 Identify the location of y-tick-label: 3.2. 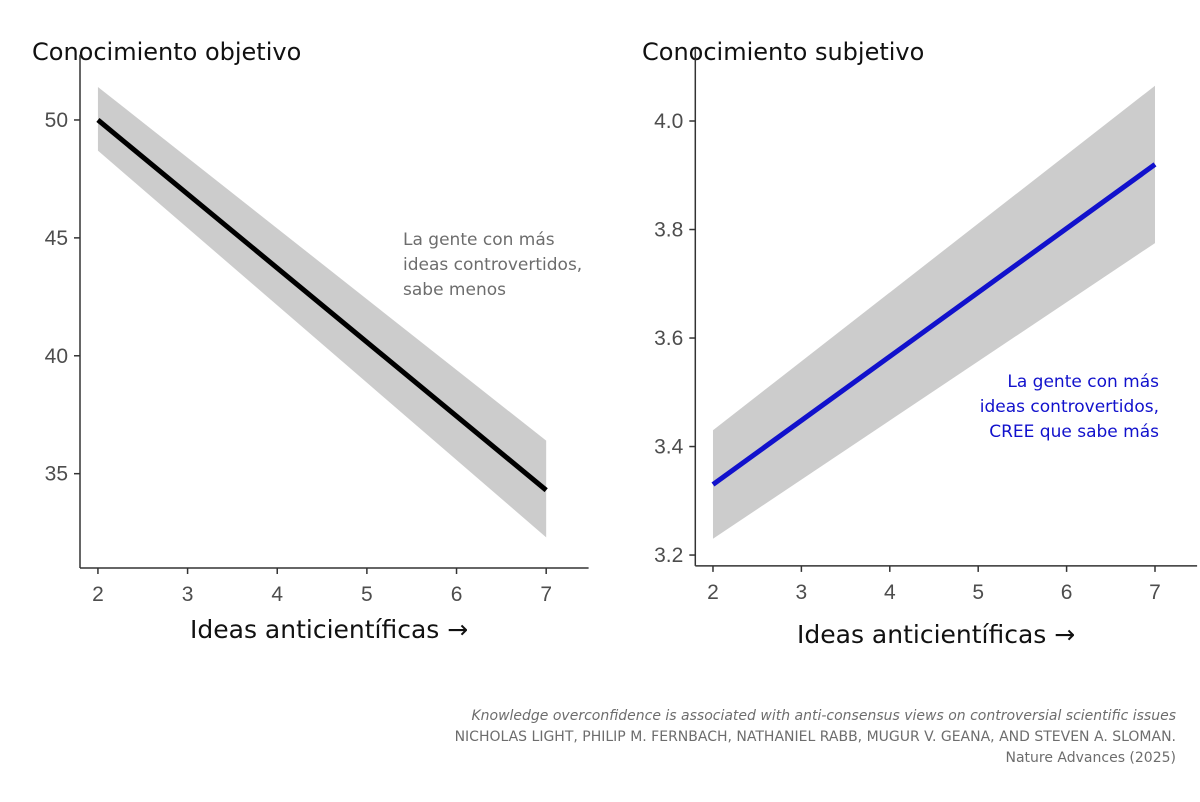
(668, 555).